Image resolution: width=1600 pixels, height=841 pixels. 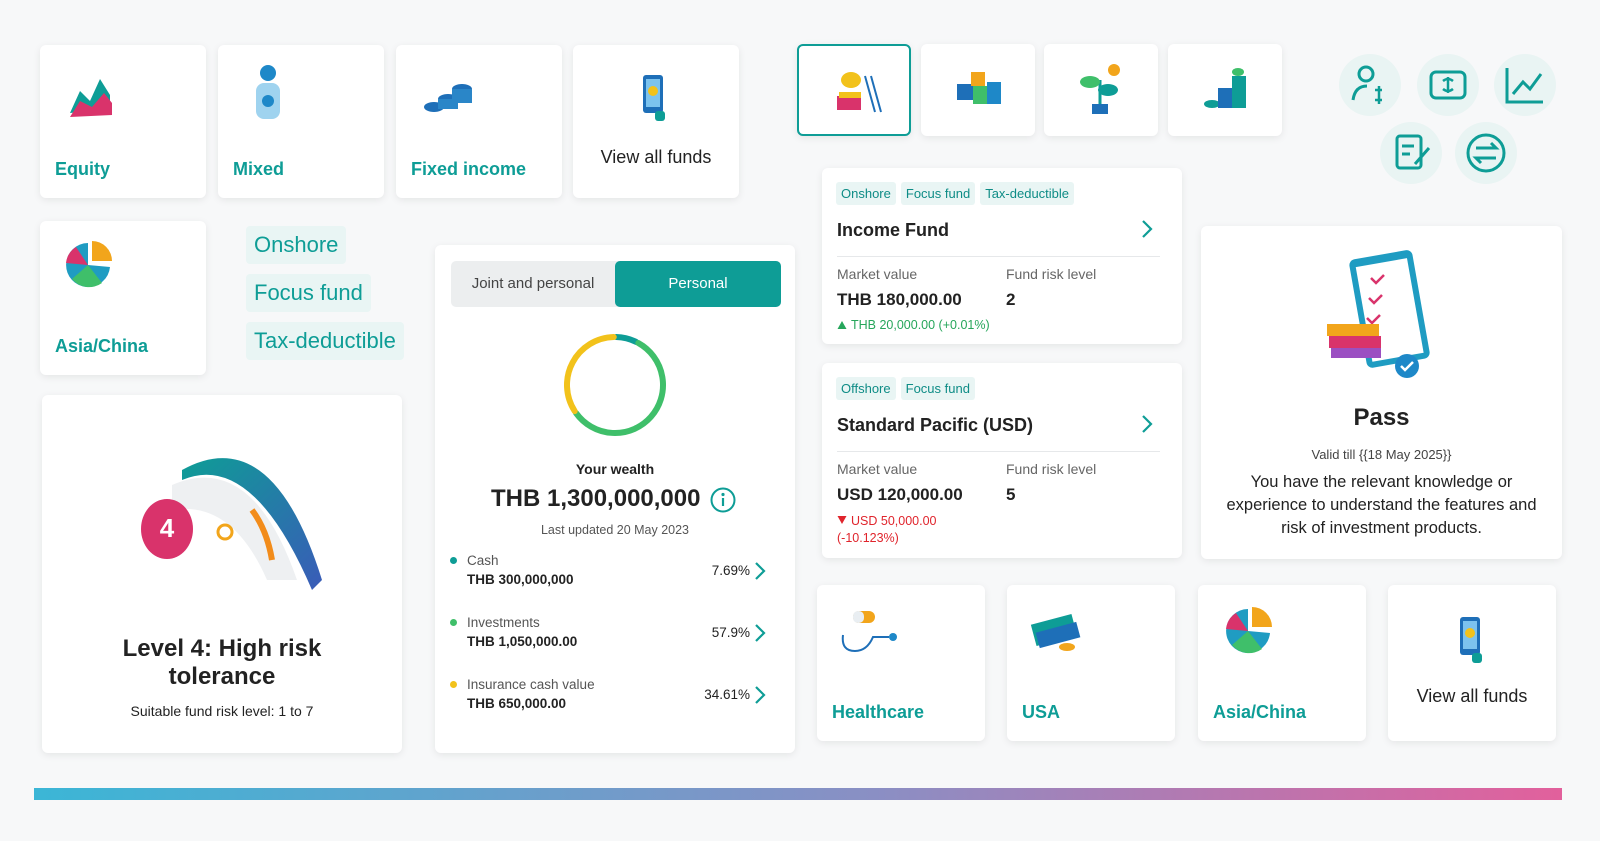 I want to click on item-name: Insurance cash value, so click(x=531, y=684).